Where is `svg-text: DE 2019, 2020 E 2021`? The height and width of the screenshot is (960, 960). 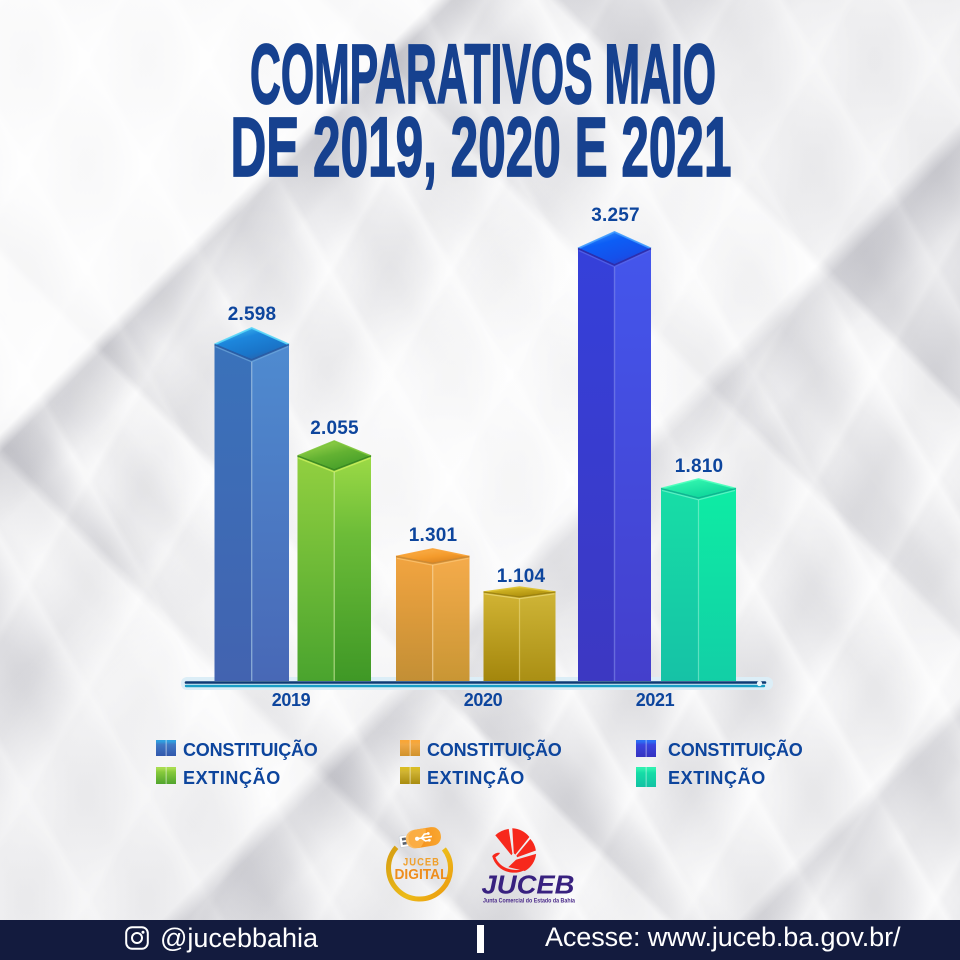
svg-text: DE 2019, 2020 E 2021 is located at coordinates (481, 147).